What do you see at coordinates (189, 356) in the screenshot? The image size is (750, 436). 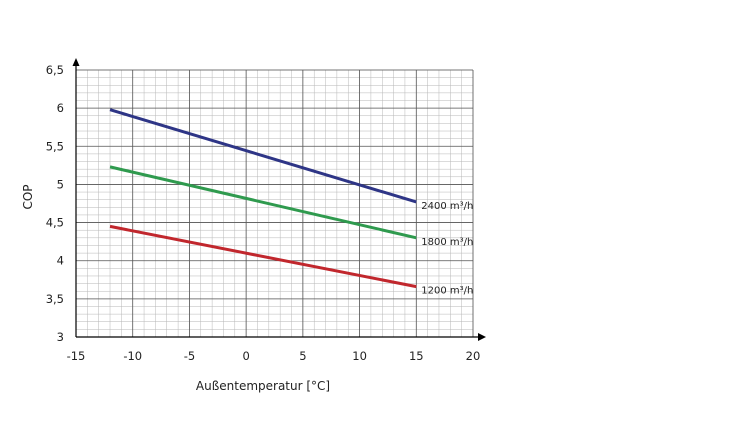 I see `x-tick-label: -5` at bounding box center [189, 356].